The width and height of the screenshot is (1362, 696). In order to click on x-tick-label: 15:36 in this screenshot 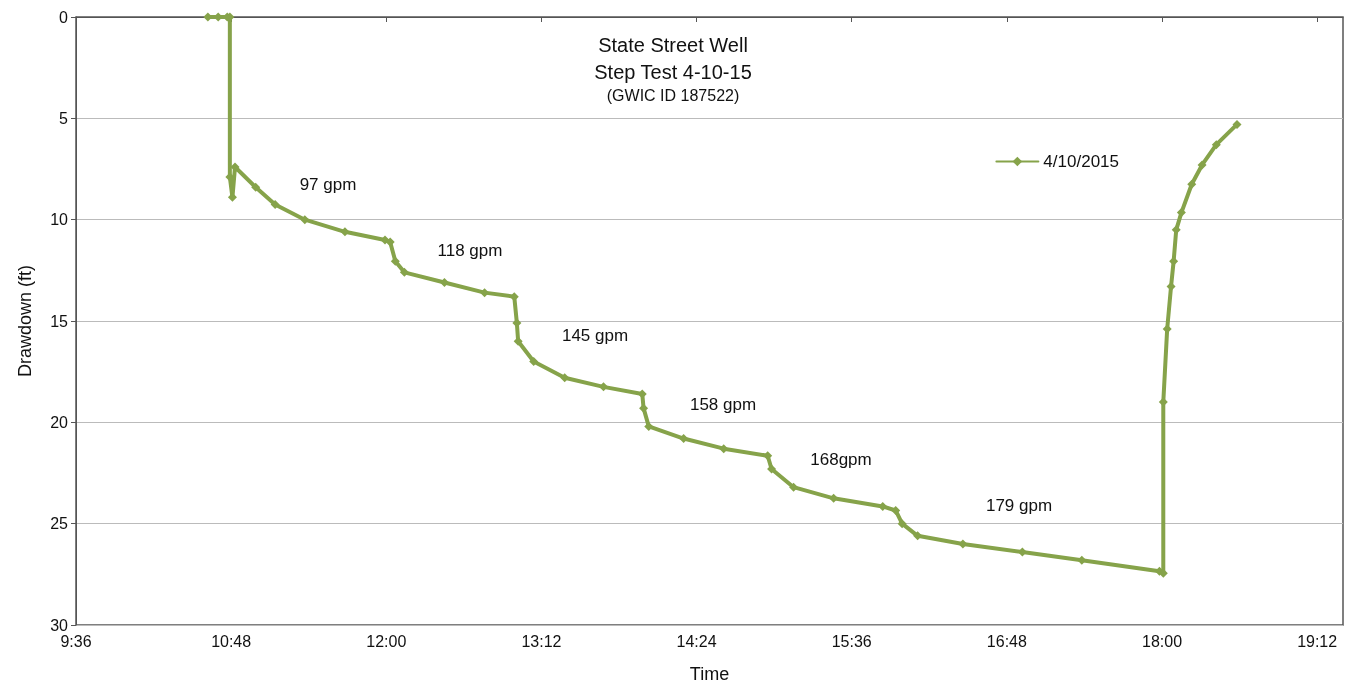, I will do `click(851, 641)`.